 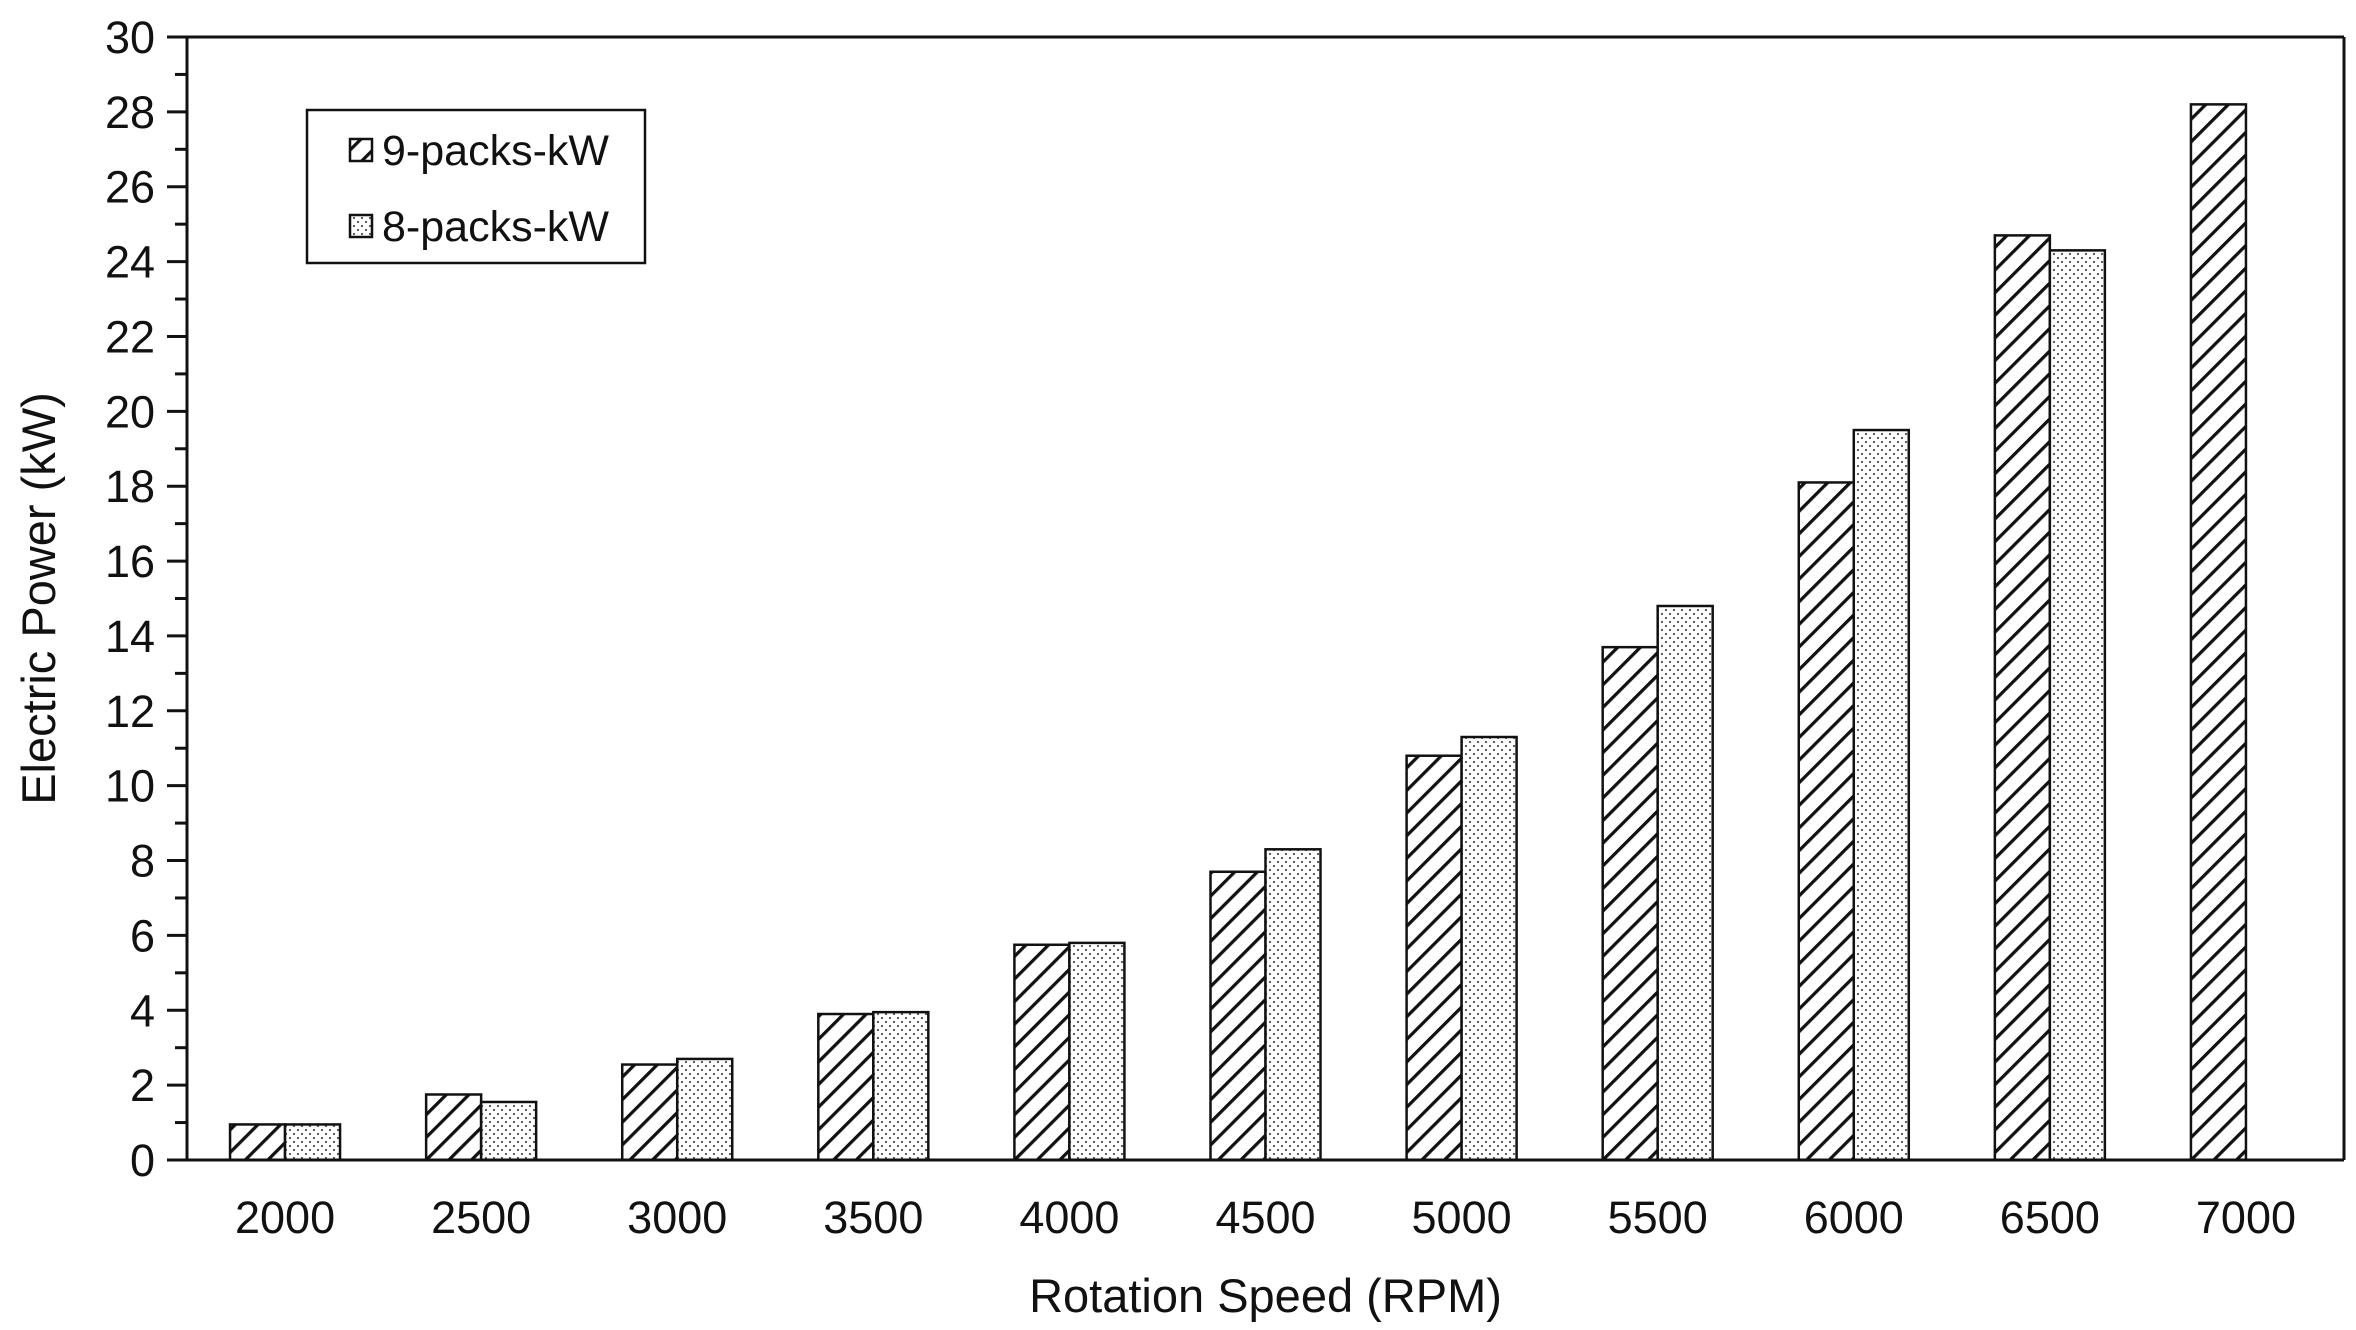 What do you see at coordinates (130, 561) in the screenshot?
I see `y-tick-label: 16` at bounding box center [130, 561].